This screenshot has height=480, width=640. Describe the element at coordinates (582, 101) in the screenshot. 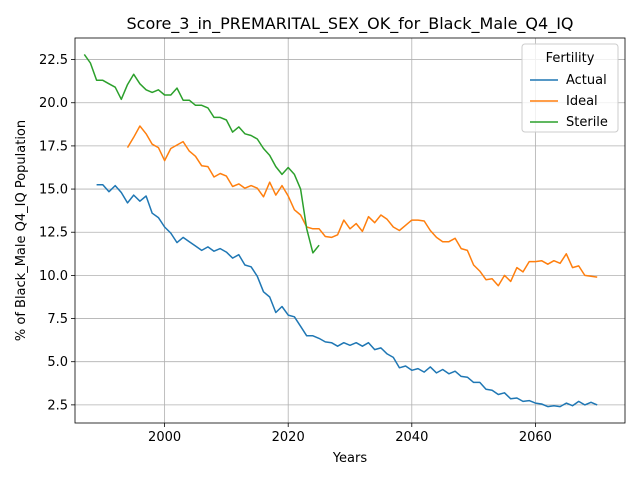

I see `legend-label-ideal: Ideal` at that location.